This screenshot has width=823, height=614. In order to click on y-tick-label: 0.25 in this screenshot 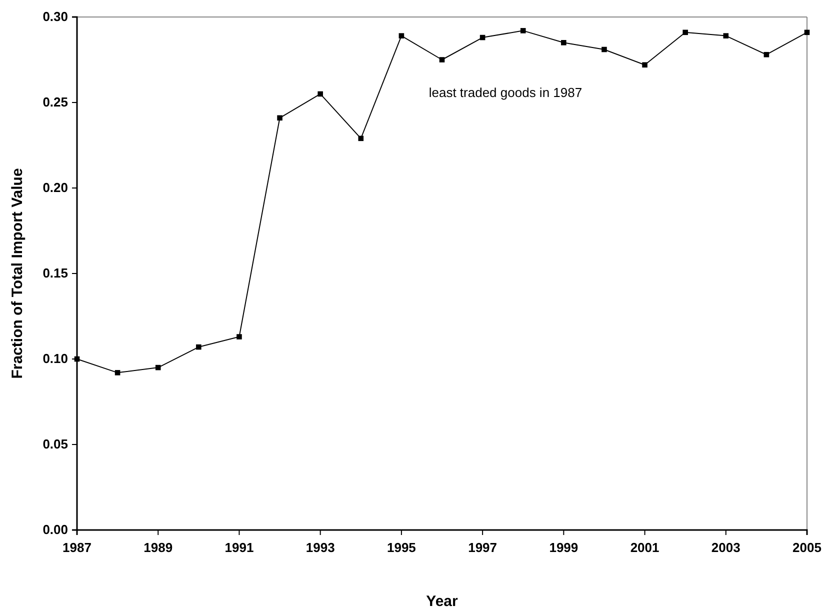, I will do `click(55, 102)`.